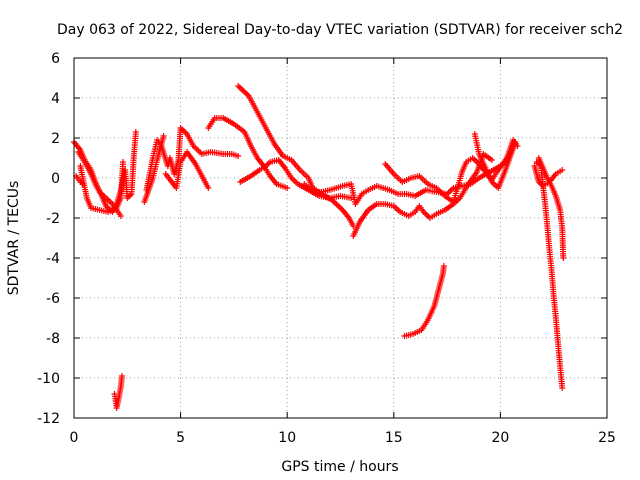  Describe the element at coordinates (339, 467) in the screenshot. I see `x-axis-label: GPS time / hours` at that location.